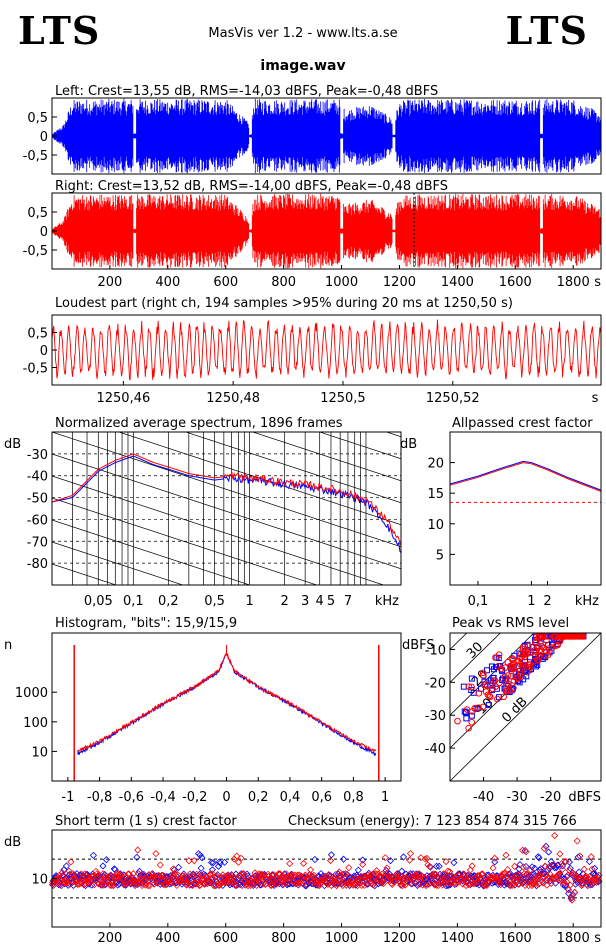 The width and height of the screenshot is (606, 946). Describe the element at coordinates (515, 938) in the screenshot. I see `short-term-xtick-label: 1600` at that location.